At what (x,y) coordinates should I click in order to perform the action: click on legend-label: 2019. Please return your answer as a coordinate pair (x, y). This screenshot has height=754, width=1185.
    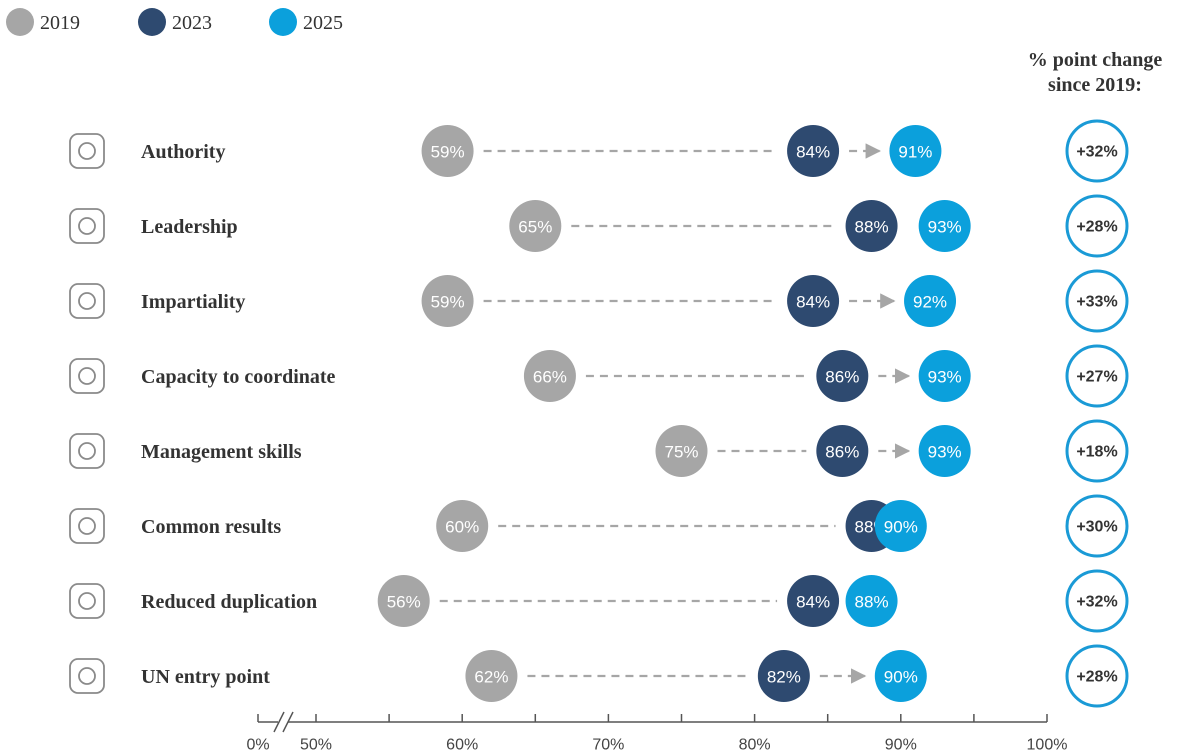
    Looking at the image, I should click on (60, 23).